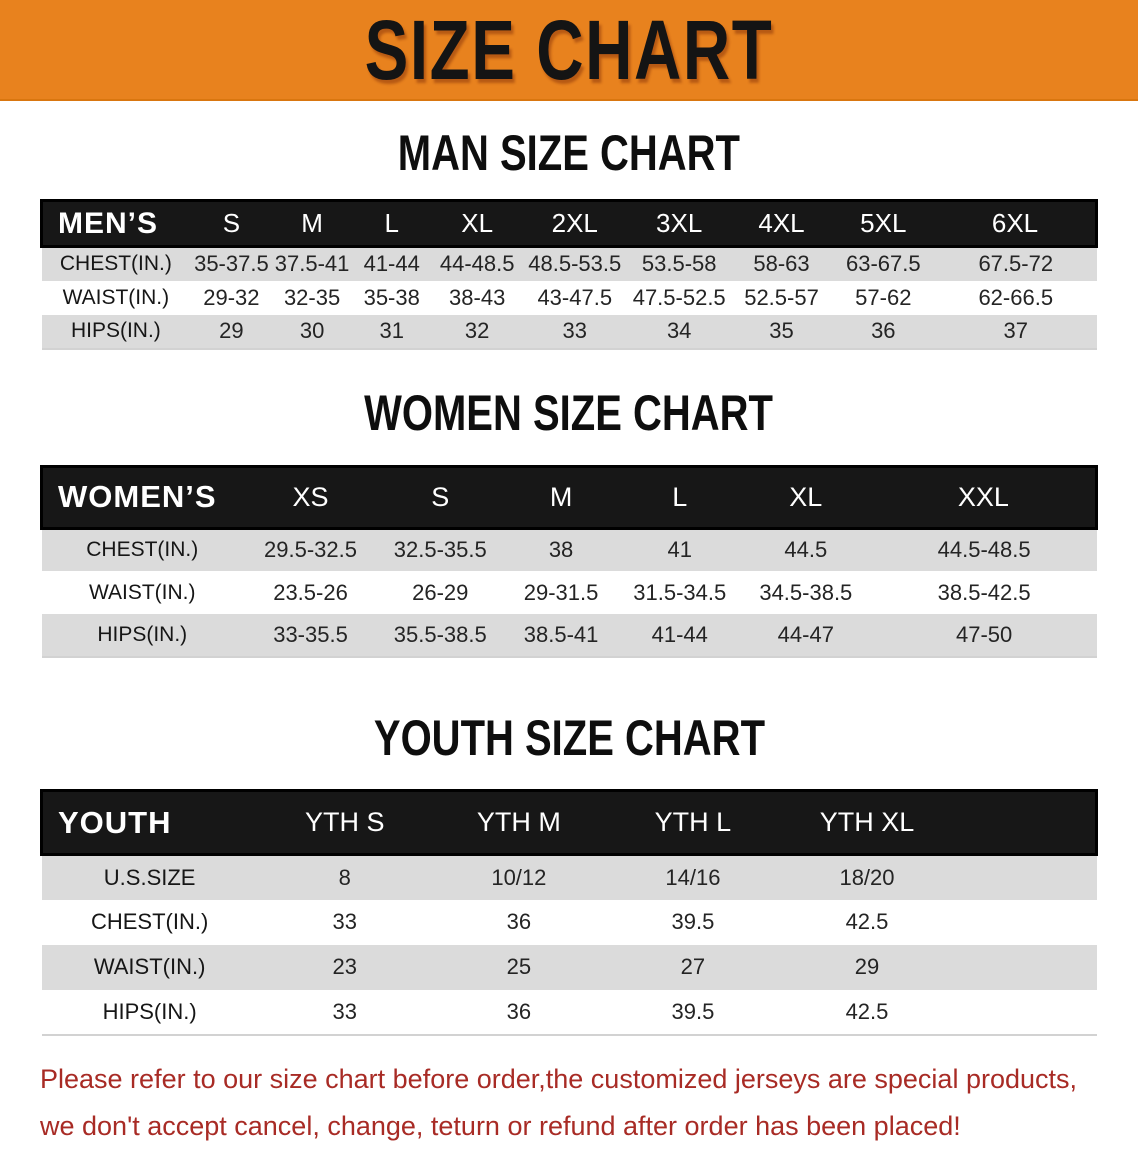 This screenshot has height=1150, width=1138. What do you see at coordinates (805, 634) in the screenshot?
I see `measurement-value: 44-47` at bounding box center [805, 634].